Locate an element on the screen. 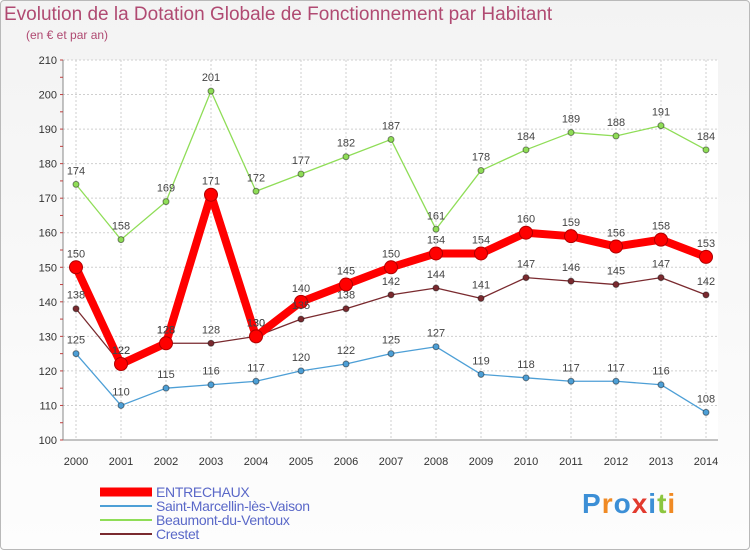 The width and height of the screenshot is (750, 550). logo-letter: o is located at coordinates (622, 503).